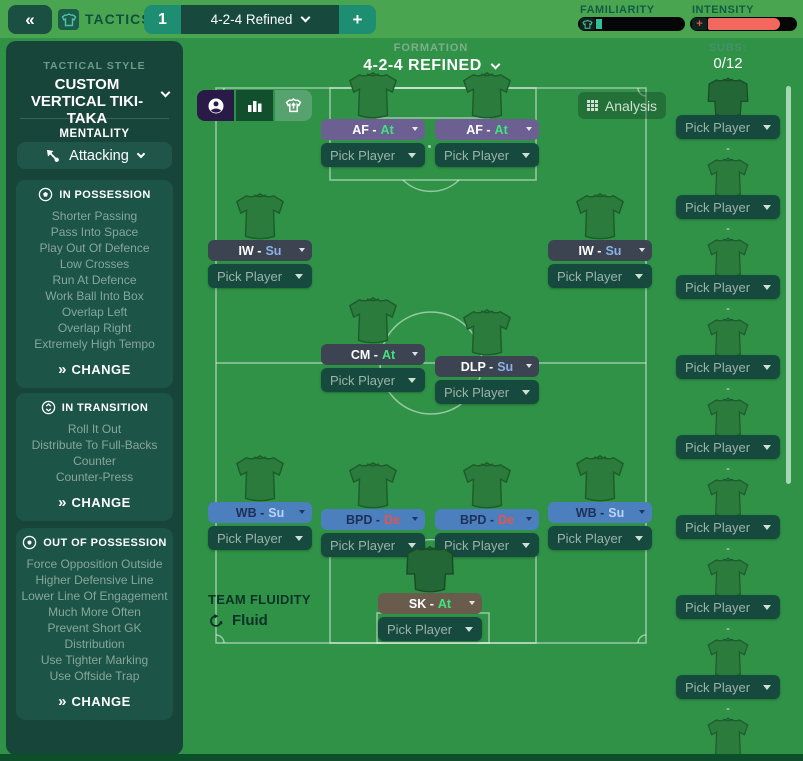  I want to click on kit-view-button, so click(293, 105).